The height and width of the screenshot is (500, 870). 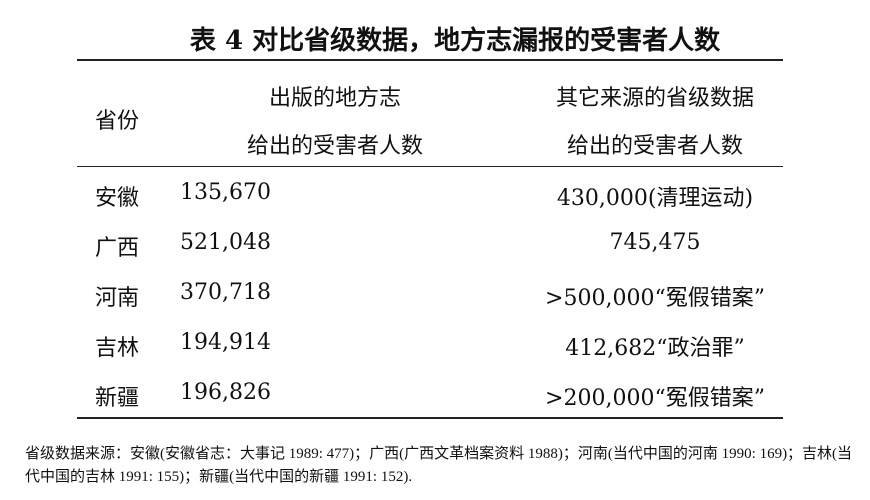 I want to click on header-gazetteer-line1: 出版的地方志, so click(x=334, y=98).